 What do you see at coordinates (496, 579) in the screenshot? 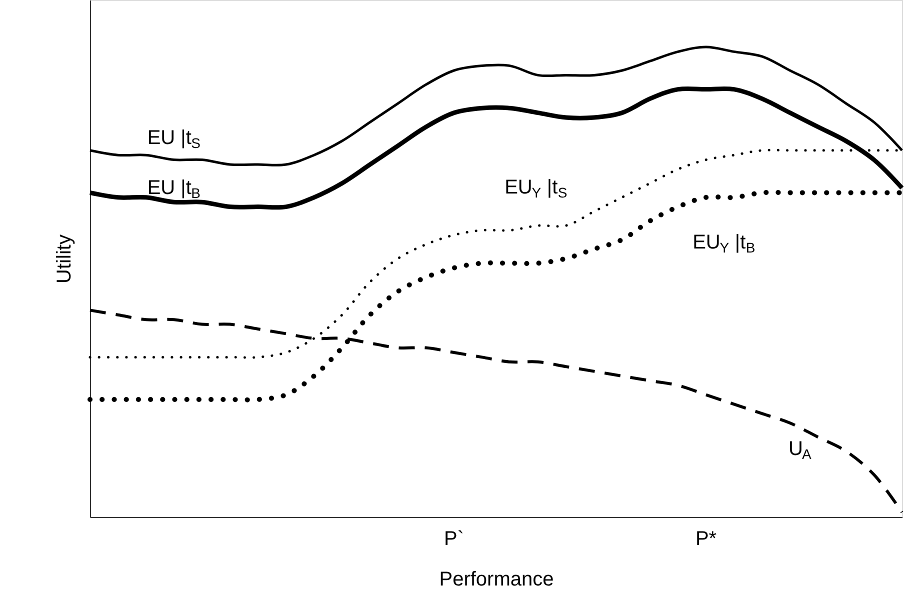
I see `x-axis-title: Performance` at bounding box center [496, 579].